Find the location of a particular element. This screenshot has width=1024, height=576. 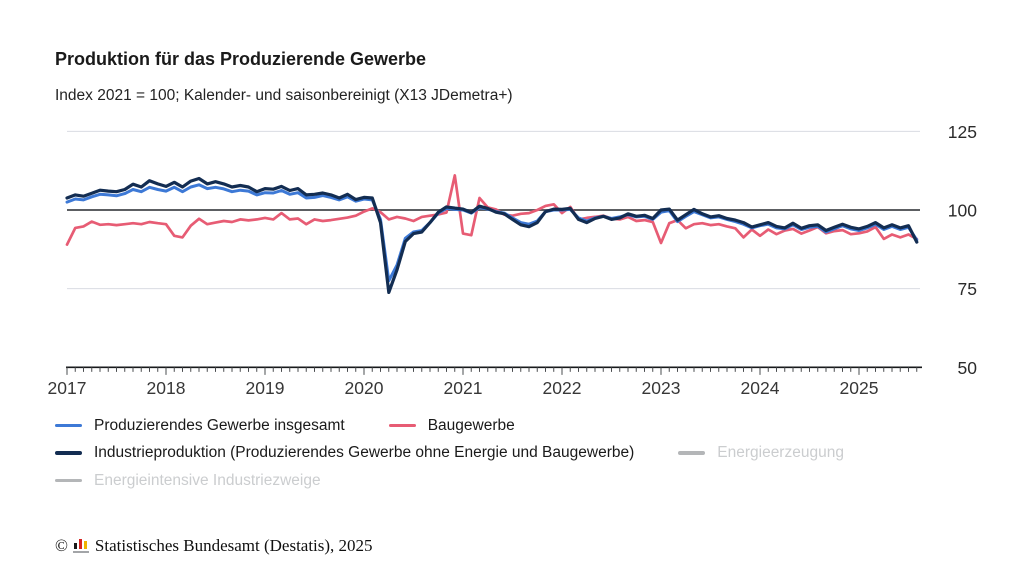

y-tick-label: 50 is located at coordinates (968, 368).